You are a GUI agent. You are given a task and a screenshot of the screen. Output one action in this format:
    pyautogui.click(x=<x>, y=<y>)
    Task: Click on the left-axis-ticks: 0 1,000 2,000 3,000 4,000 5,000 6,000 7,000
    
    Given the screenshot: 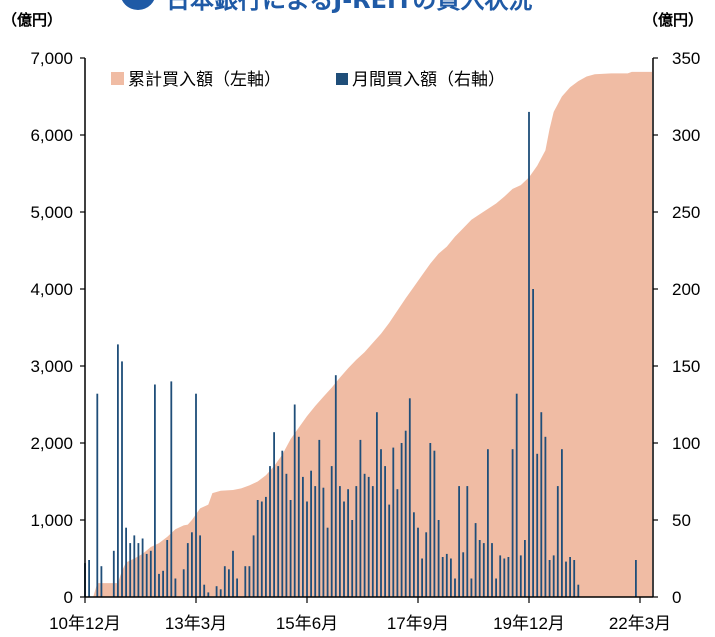 What is the action you would take?
    pyautogui.click(x=57, y=328)
    